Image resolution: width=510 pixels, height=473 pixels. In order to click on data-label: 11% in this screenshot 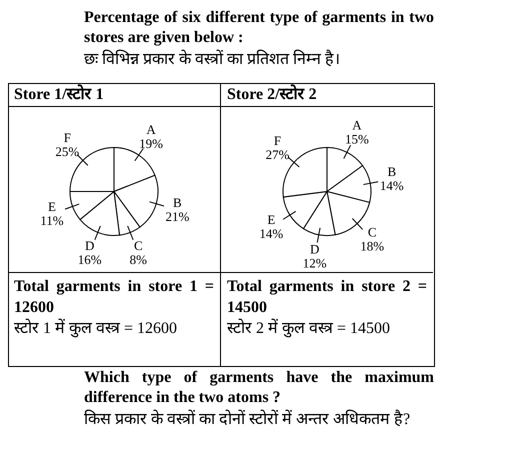, I will do `click(52, 220)`.